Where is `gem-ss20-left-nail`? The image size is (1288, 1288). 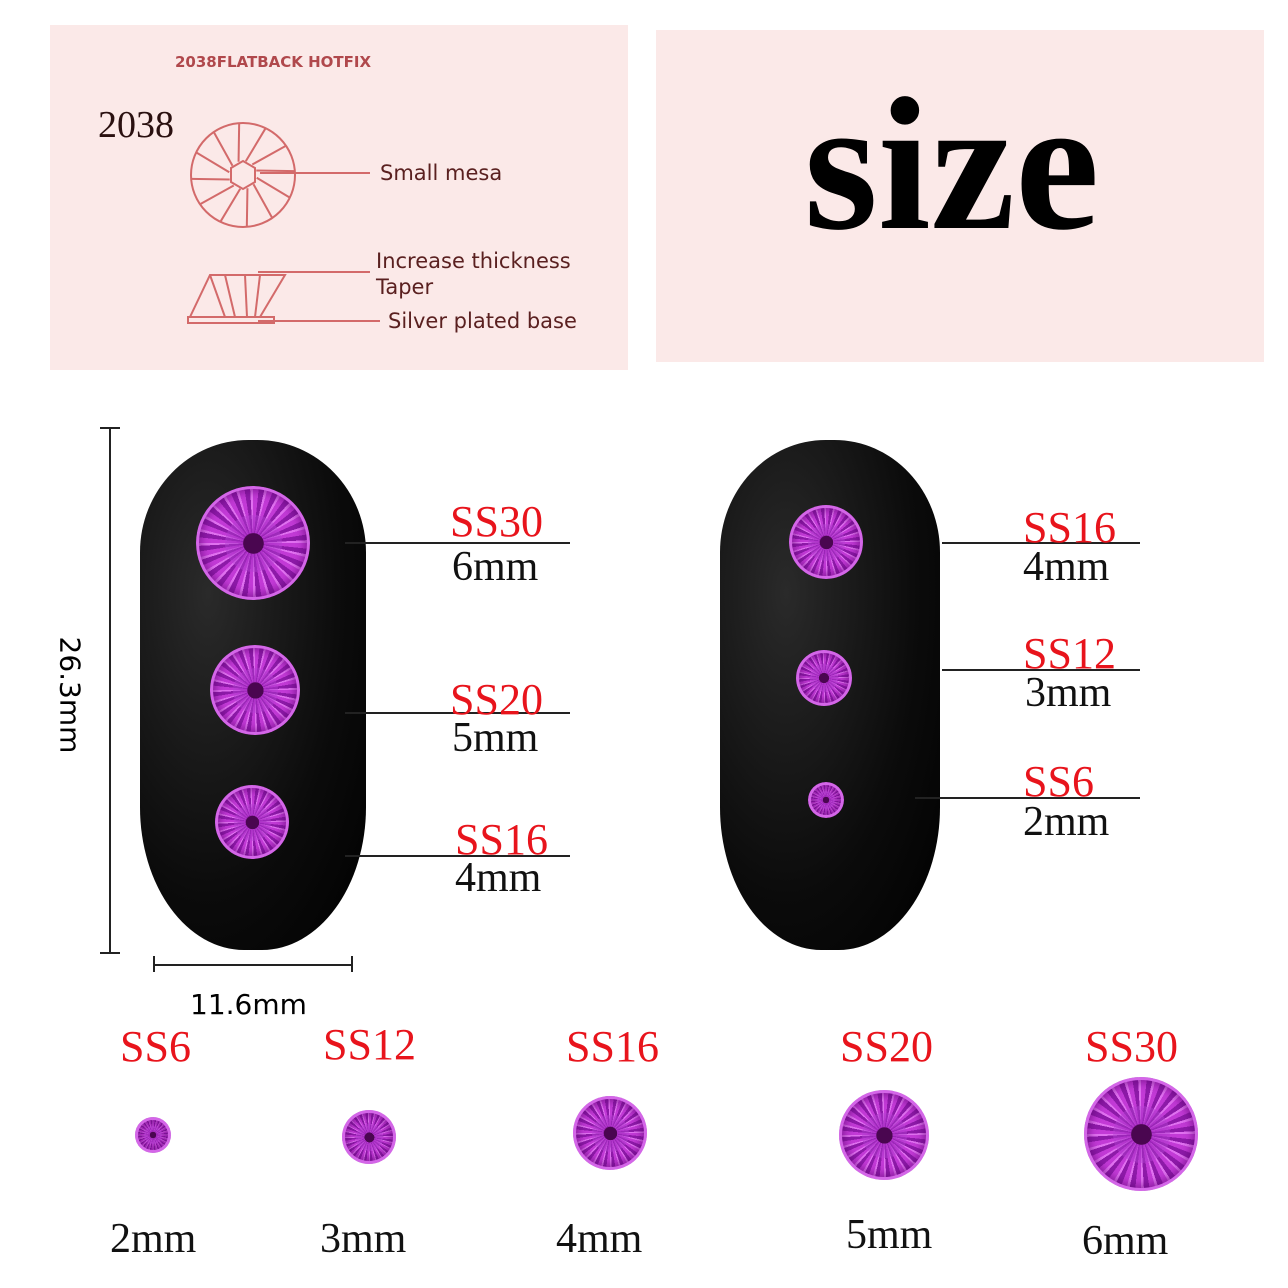 gem-ss20-left-nail is located at coordinates (255, 690).